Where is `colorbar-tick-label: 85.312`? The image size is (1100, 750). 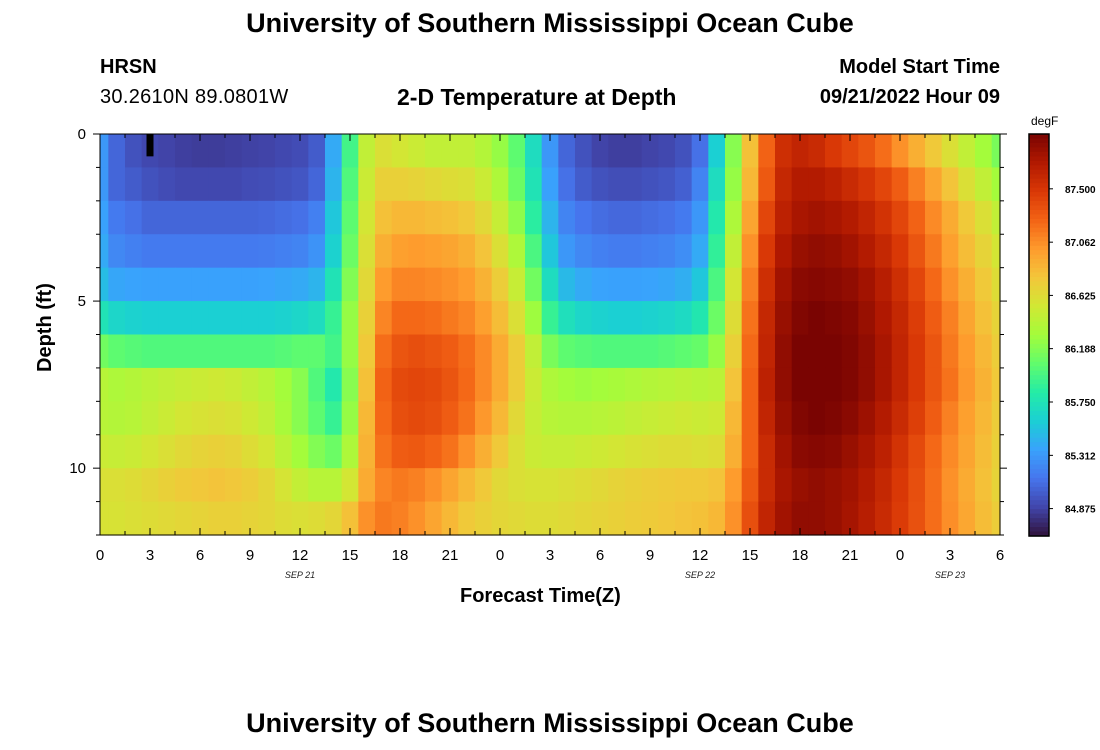
colorbar-tick-label: 85.312 is located at coordinates (1080, 456).